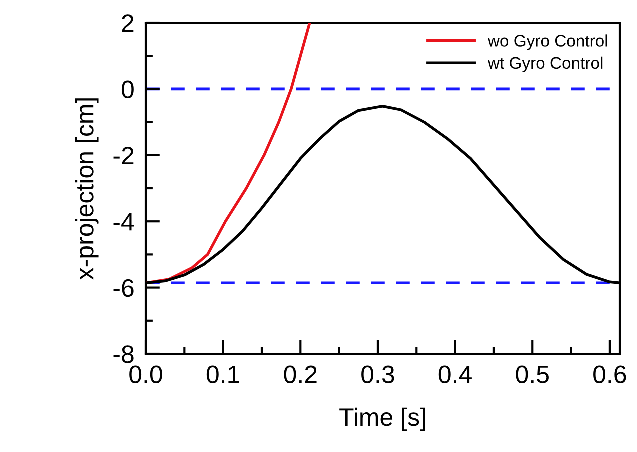 The width and height of the screenshot is (637, 452). Describe the element at coordinates (124, 222) in the screenshot. I see `y-tick-label: -4` at that location.